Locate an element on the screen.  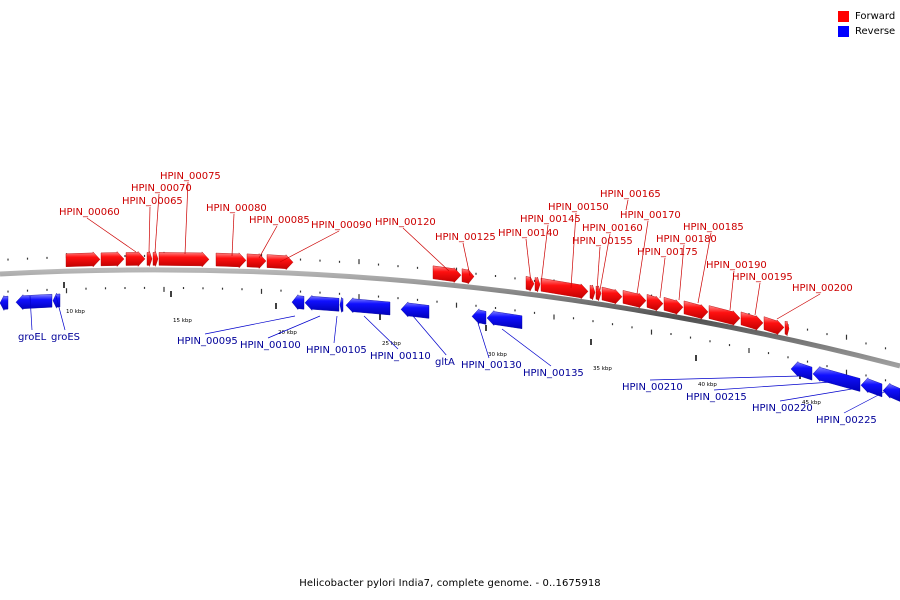
scale-label: 35 kbp is located at coordinates (602, 369).